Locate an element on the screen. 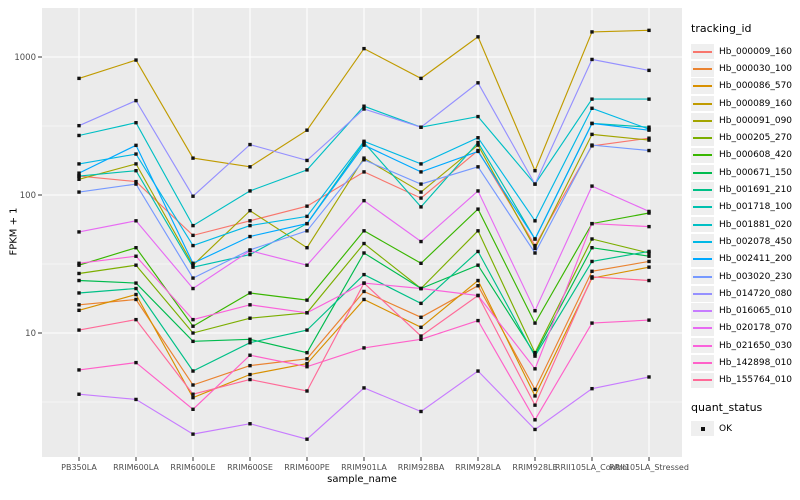  legend-item-label: Hb_000671_150 is located at coordinates (756, 172).